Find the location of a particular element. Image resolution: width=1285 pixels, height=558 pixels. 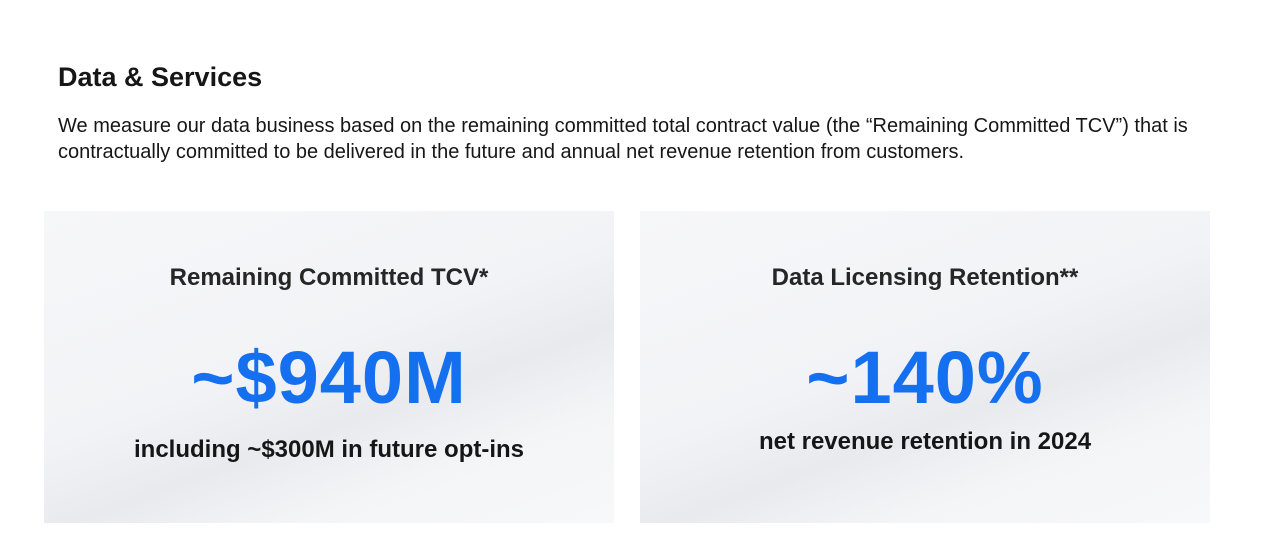

metric-card-value: ~140% is located at coordinates (925, 377).